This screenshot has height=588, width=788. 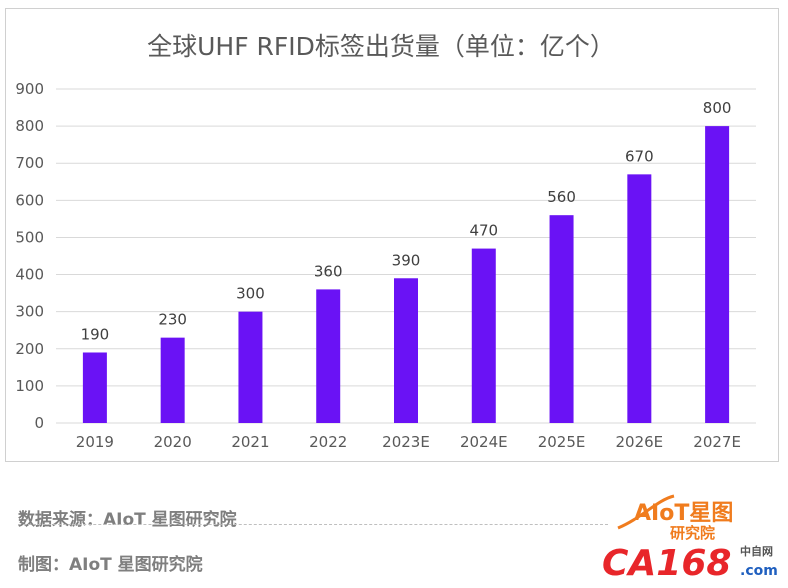 I want to click on x-tick-label: 2022, so click(x=328, y=442).